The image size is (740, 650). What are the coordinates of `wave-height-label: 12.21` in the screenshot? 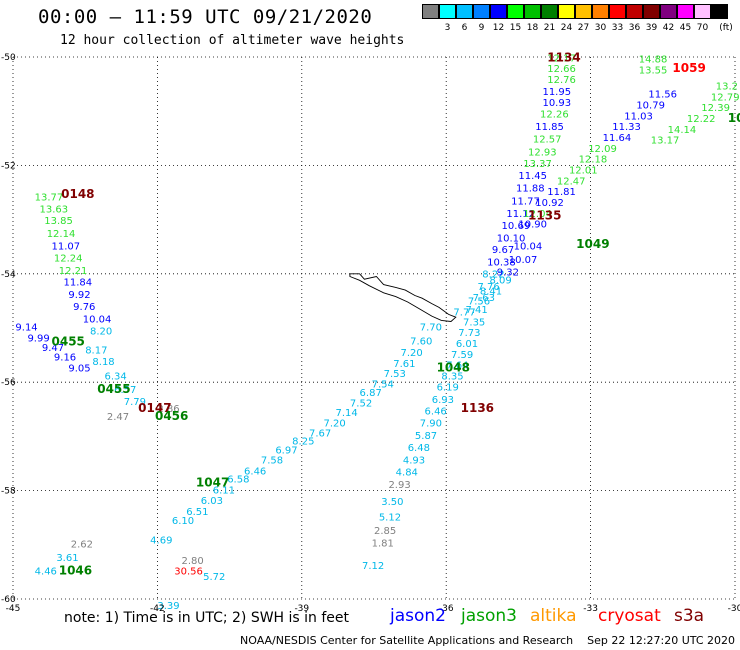 It's located at (73, 271).